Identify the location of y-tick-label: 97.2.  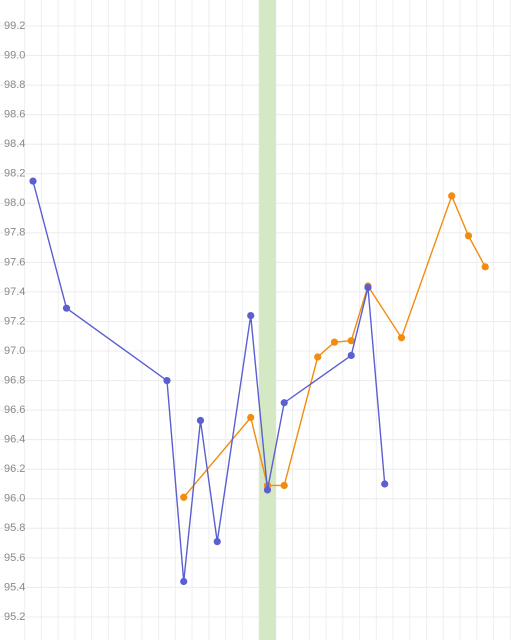
(14, 321).